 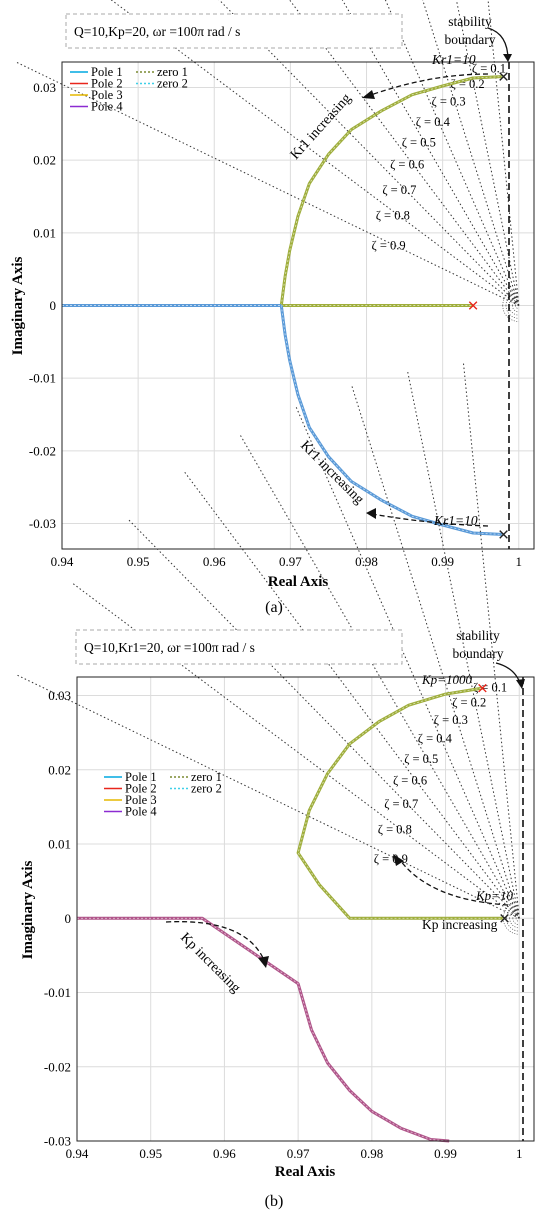 I want to click on x-tick-label: 0.95, so click(x=138, y=561).